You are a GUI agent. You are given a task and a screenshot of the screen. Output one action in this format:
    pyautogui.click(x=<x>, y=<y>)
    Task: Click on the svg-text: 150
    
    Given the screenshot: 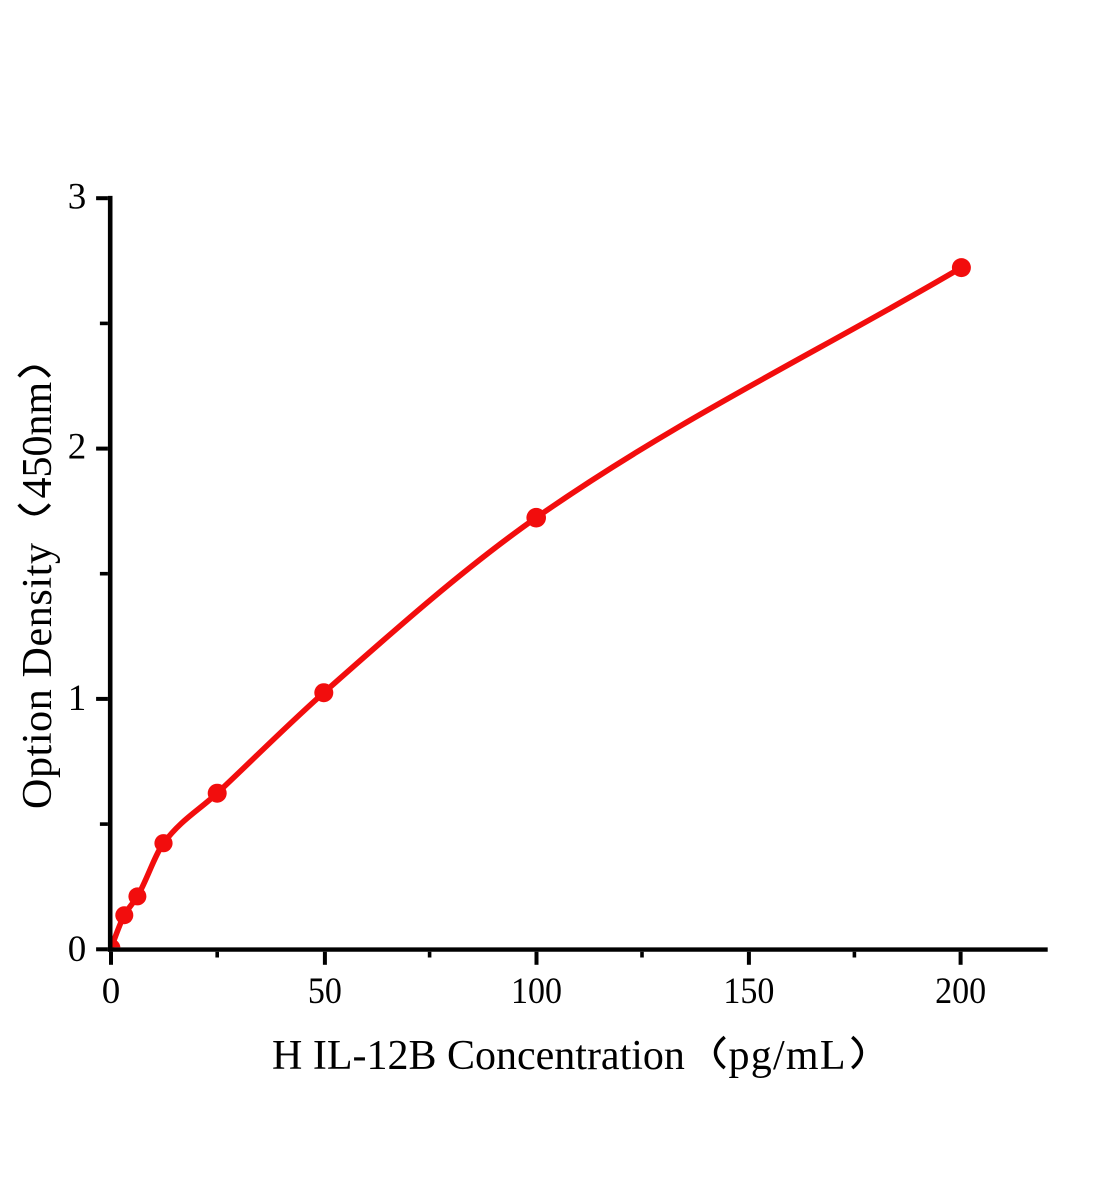 What is the action you would take?
    pyautogui.click(x=748, y=991)
    